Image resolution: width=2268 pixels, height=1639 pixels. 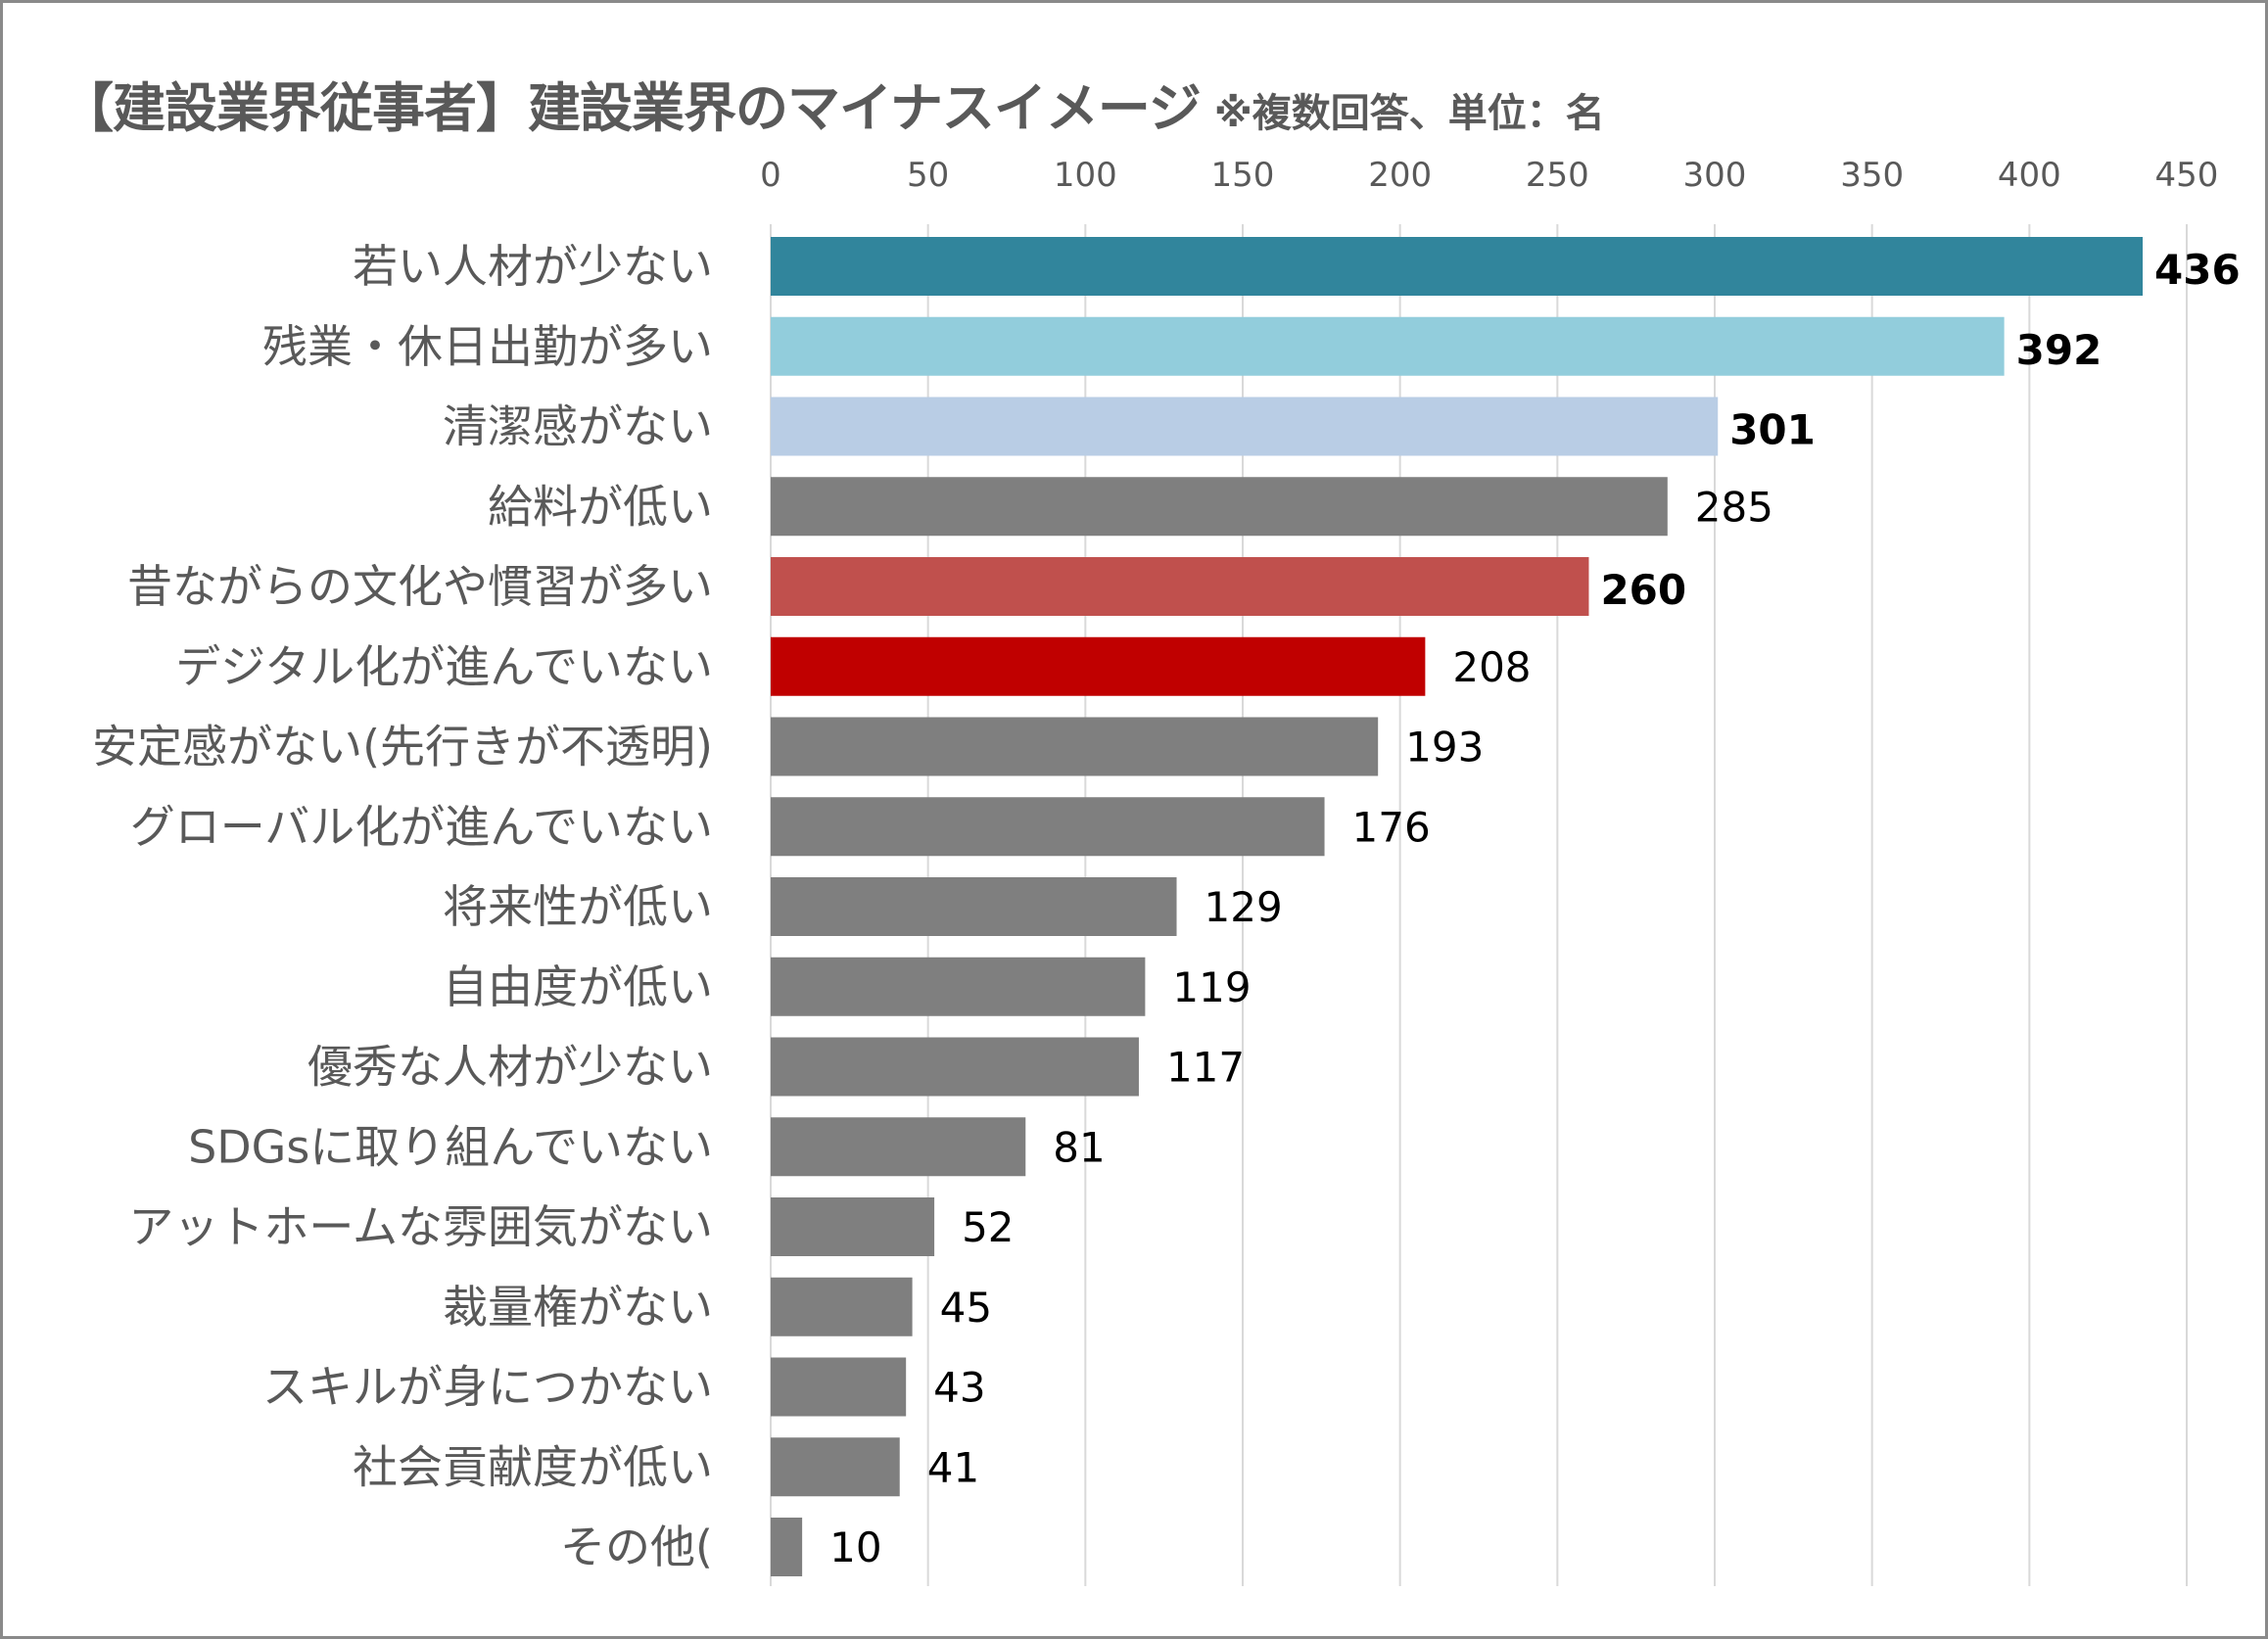 What do you see at coordinates (631, 108) in the screenshot?
I see `chart-title: 【建設業界従事者】建設業界のマイナスイメージ` at bounding box center [631, 108].